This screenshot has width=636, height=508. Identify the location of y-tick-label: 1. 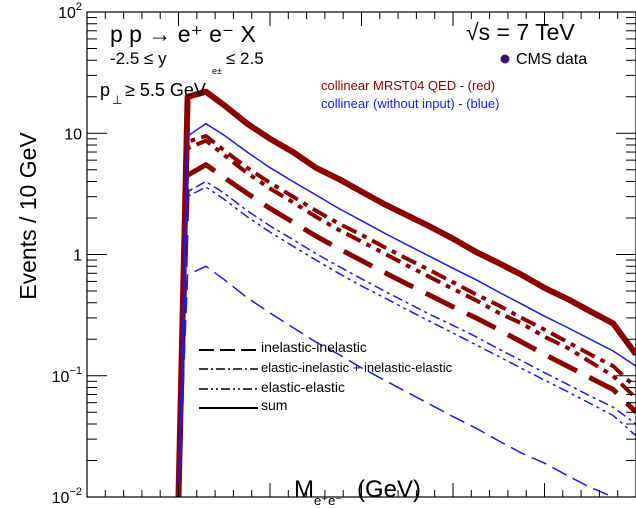
(77, 256).